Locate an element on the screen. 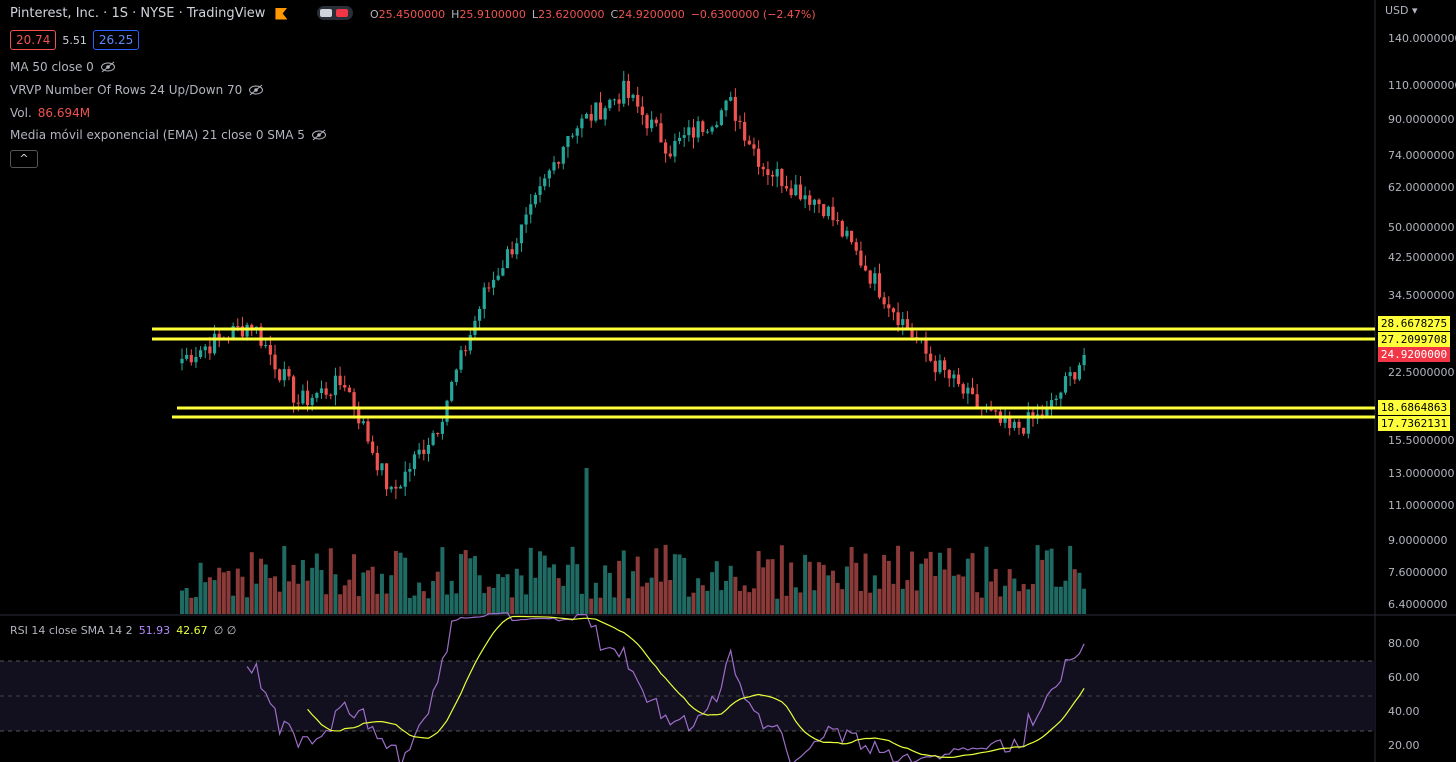  horizontal-levels is located at coordinates (763, 373).